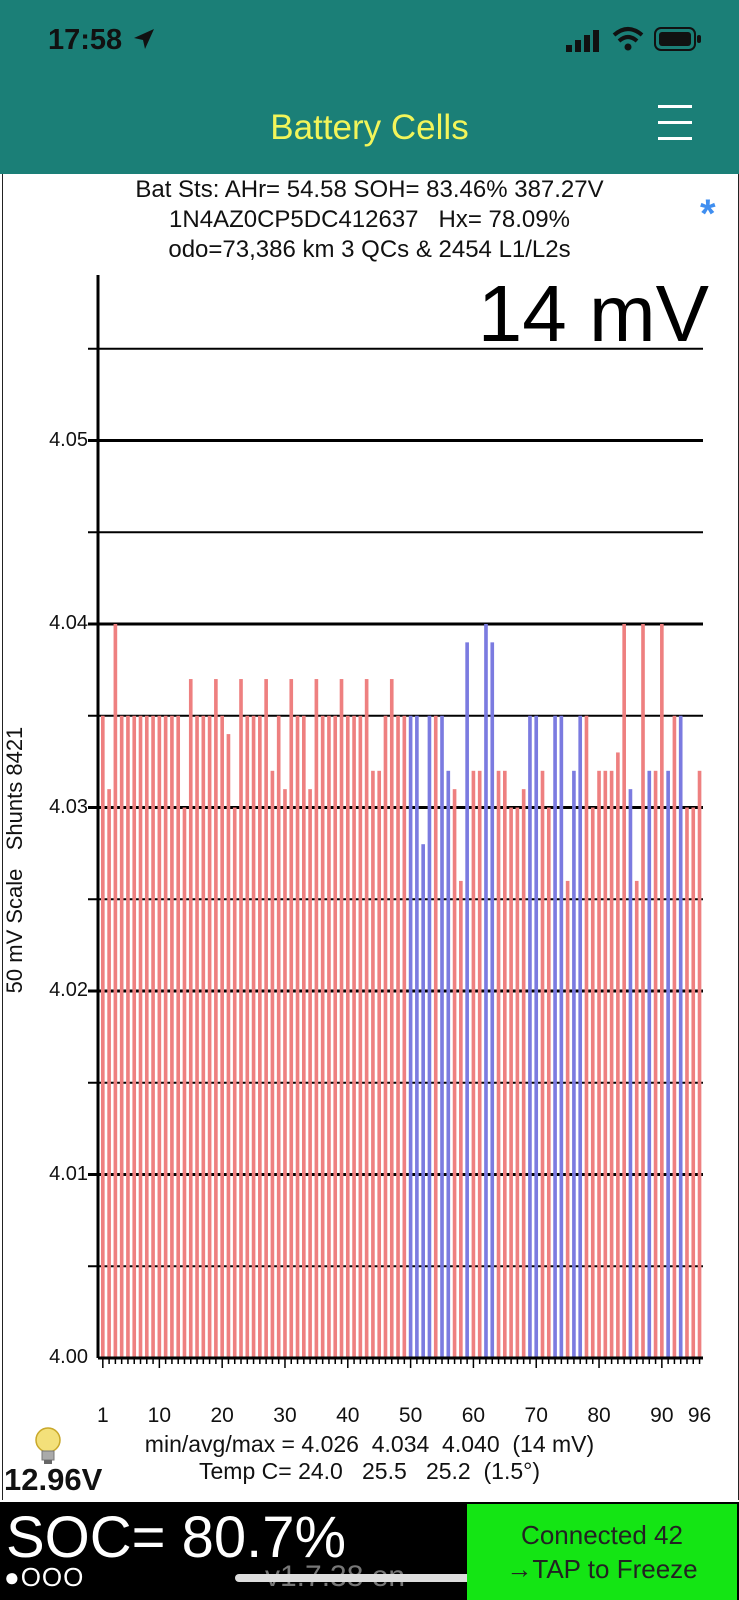 This screenshot has width=739, height=1600. Describe the element at coordinates (369, 1444) in the screenshot. I see `voltage-stats: min/avg/max = 4.026 4.034 4.040 (14 mV)` at that location.